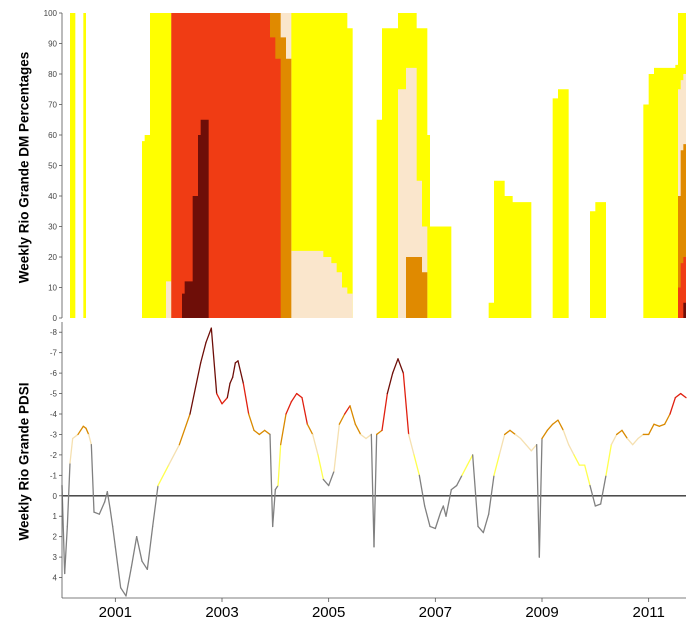 The height and width of the screenshot is (621, 692). I want to click on bottom-y-tick-label: -6, so click(54, 373).